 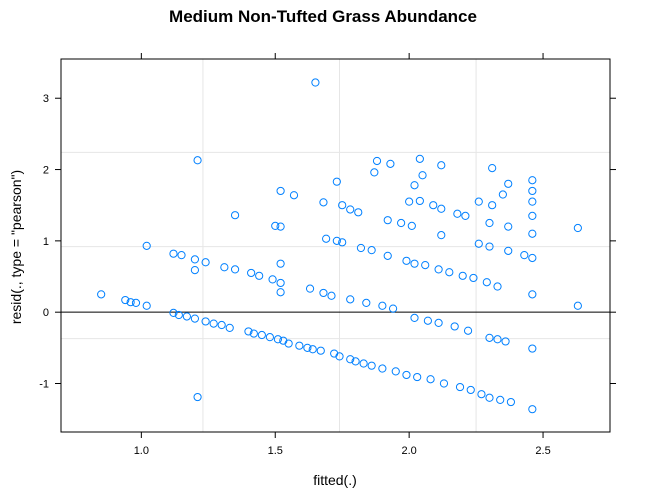 I want to click on x-axis-label: fitted(.), so click(x=335, y=480).